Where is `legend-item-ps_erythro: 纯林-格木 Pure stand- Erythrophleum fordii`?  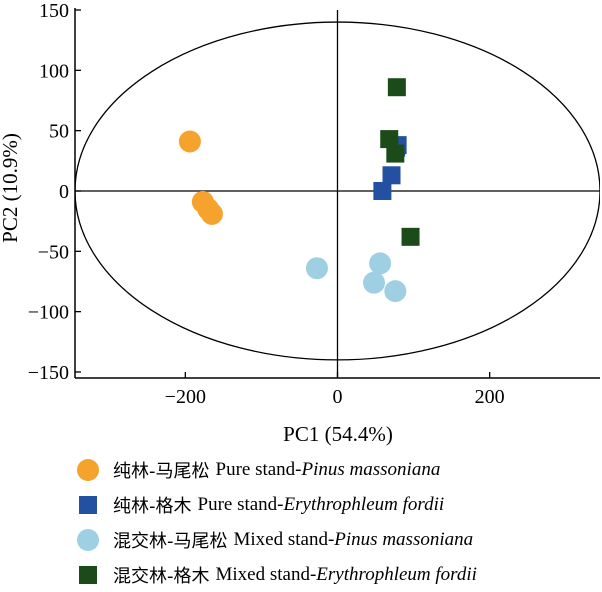 legend-item-ps_erythro: 纯林-格木 Pure stand- Erythrophleum fordii is located at coordinates (337, 504).